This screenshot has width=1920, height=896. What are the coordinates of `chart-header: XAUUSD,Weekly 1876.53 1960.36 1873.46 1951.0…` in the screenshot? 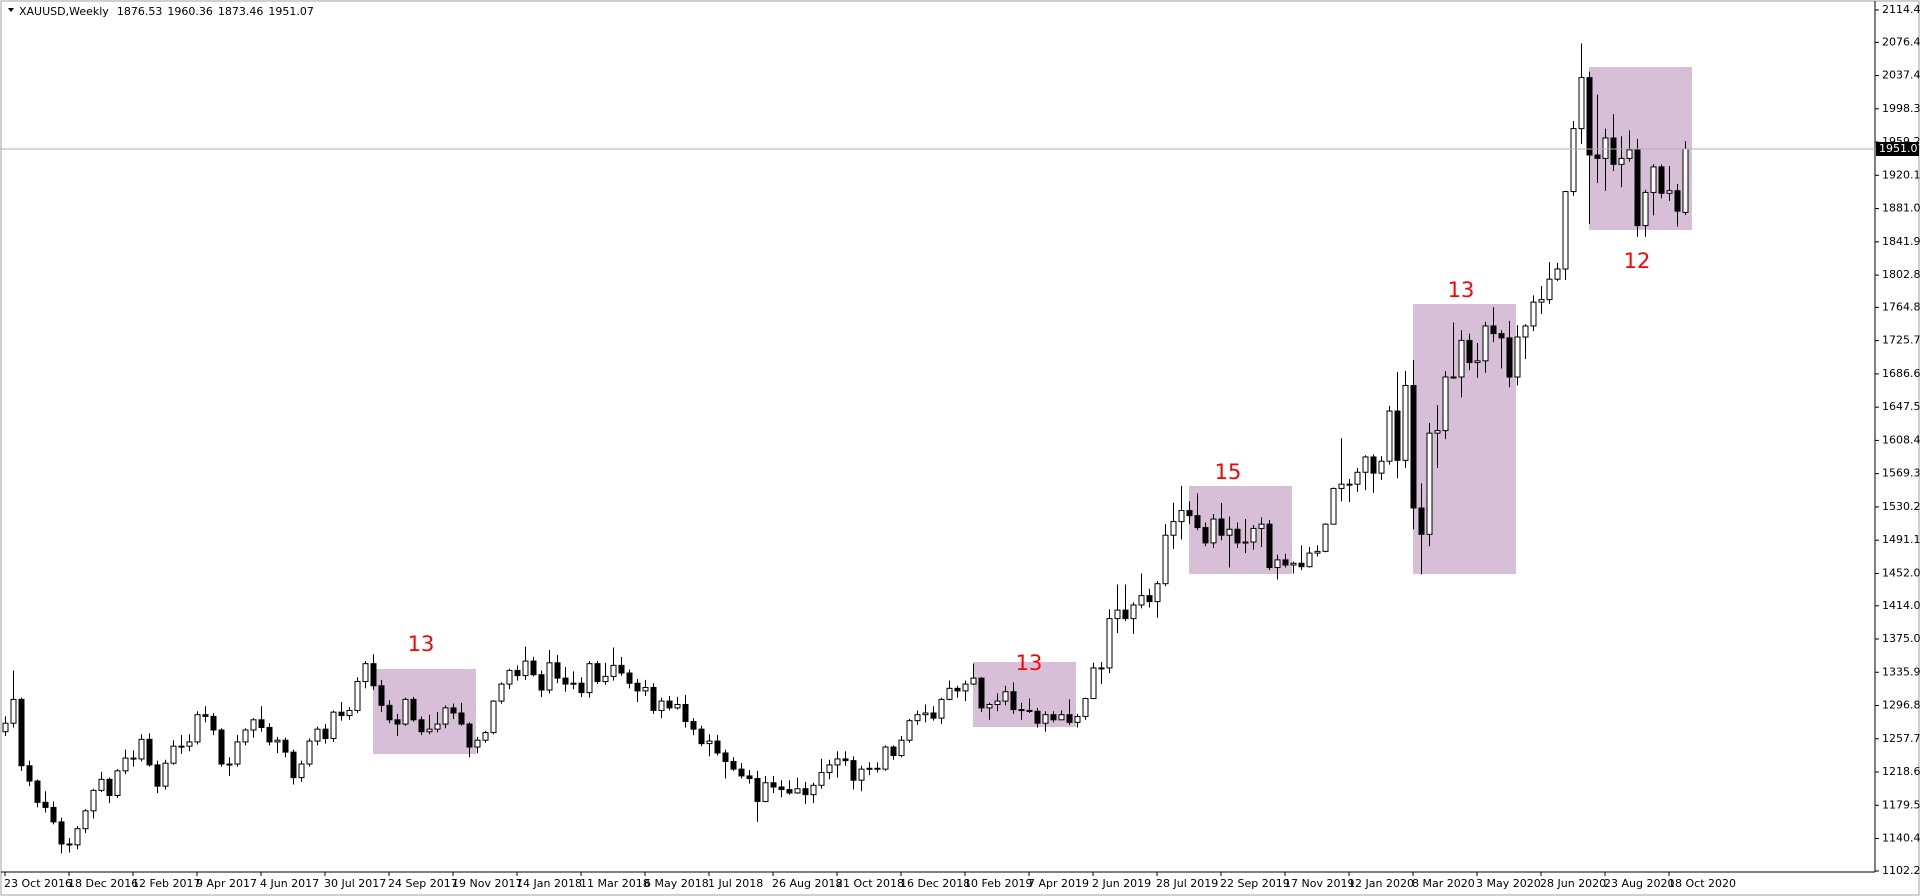 It's located at (166, 11).